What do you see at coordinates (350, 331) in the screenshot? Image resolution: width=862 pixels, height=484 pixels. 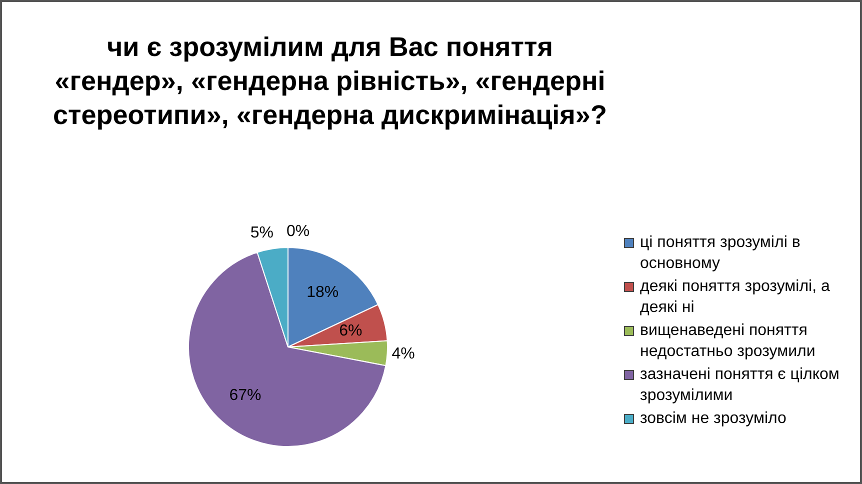 I see `data-label: 6%` at bounding box center [350, 331].